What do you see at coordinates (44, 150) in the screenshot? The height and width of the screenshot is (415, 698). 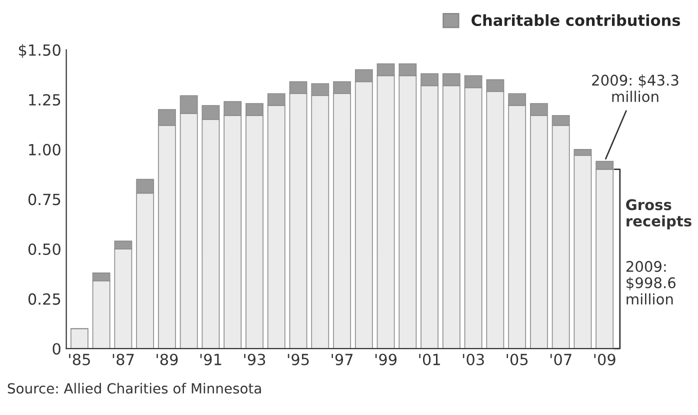 I see `y-tick-label: 1.00` at bounding box center [44, 150].